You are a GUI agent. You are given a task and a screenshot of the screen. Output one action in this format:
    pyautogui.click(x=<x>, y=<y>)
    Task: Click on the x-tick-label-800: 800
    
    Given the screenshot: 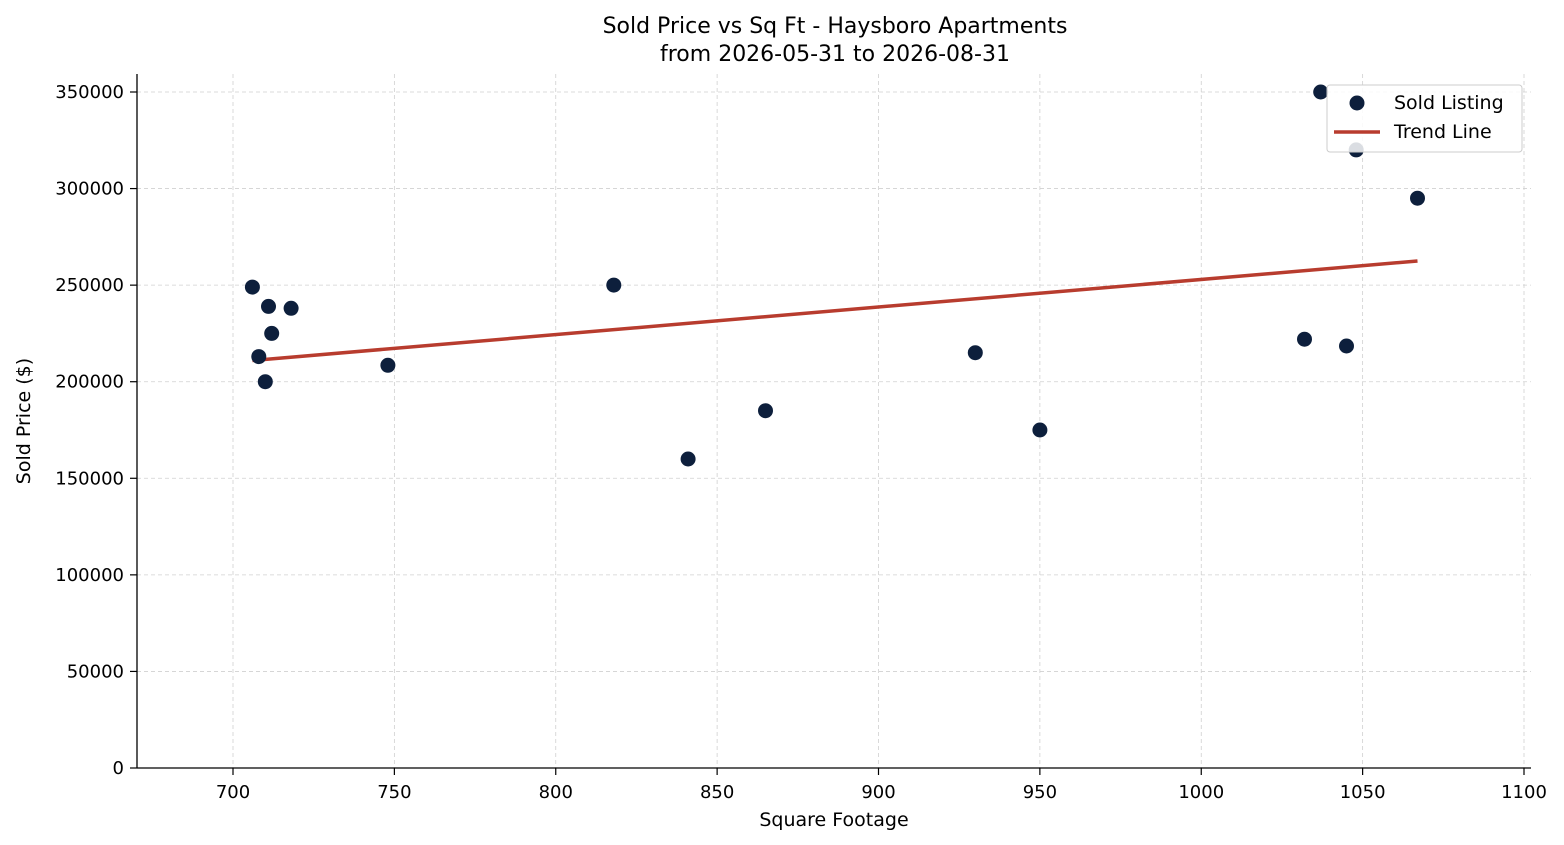 What is the action you would take?
    pyautogui.click(x=556, y=792)
    